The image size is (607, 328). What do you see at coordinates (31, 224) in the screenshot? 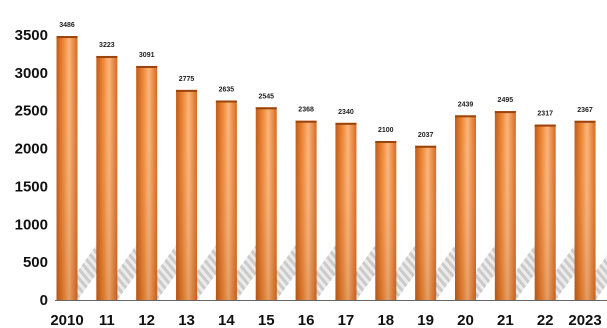
I see `y-tick-label: 1000` at bounding box center [31, 224].